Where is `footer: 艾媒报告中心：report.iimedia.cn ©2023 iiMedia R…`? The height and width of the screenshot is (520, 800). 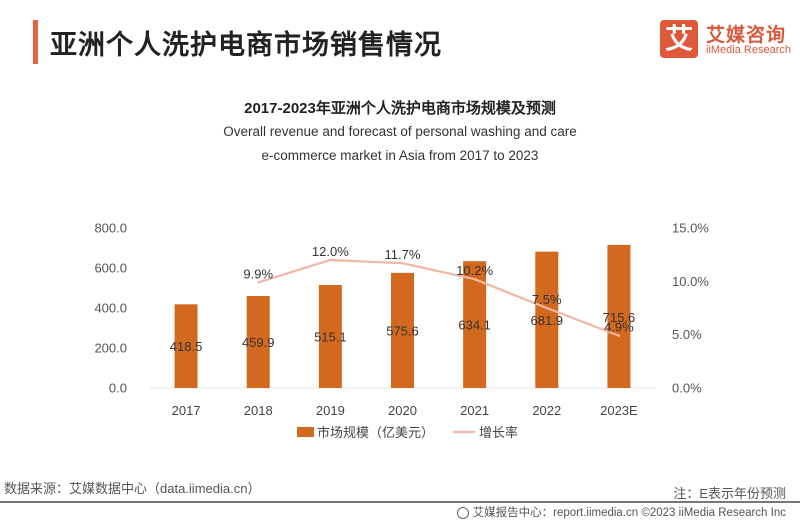
footer: 艾媒报告中心：report.iimedia.cn ©2023 iiMedia R… is located at coordinates (621, 512).